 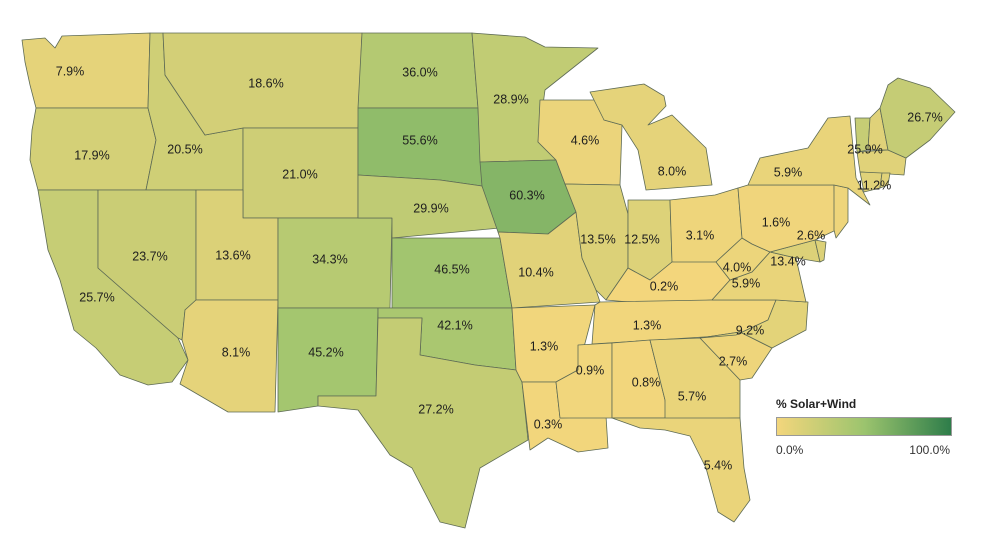 I want to click on state-de, so click(x=820, y=251).